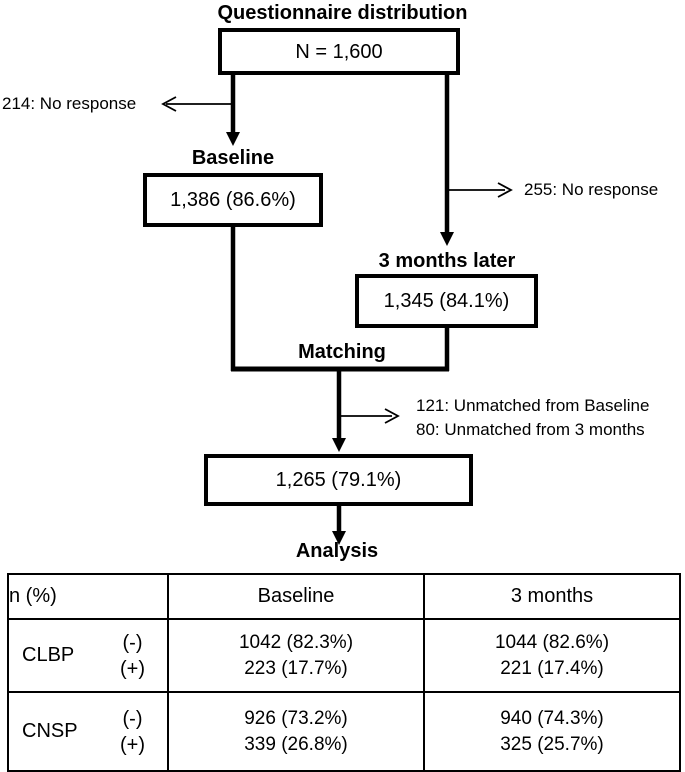  I want to click on clbp-three-months-cell: 1044 (82.6%) 221 (17.4%), so click(552, 655).